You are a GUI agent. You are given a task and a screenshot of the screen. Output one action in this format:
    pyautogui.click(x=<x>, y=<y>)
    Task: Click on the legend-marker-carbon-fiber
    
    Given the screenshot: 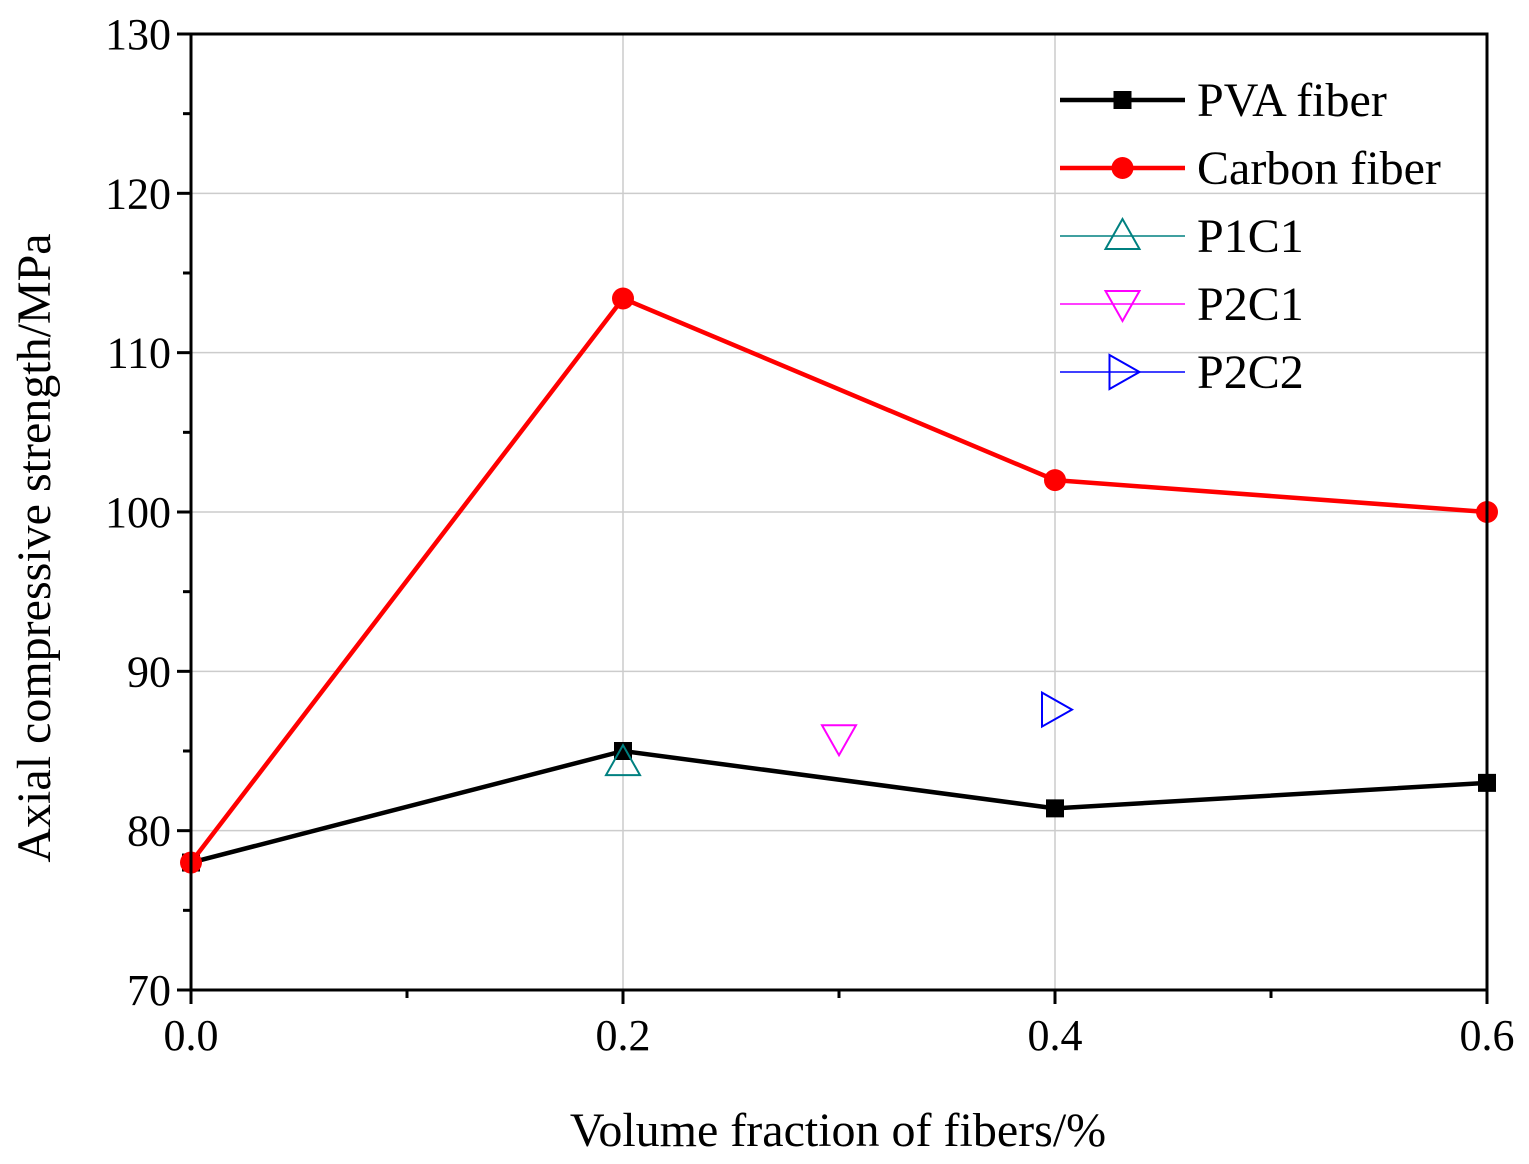 What is the action you would take?
    pyautogui.click(x=1122, y=168)
    